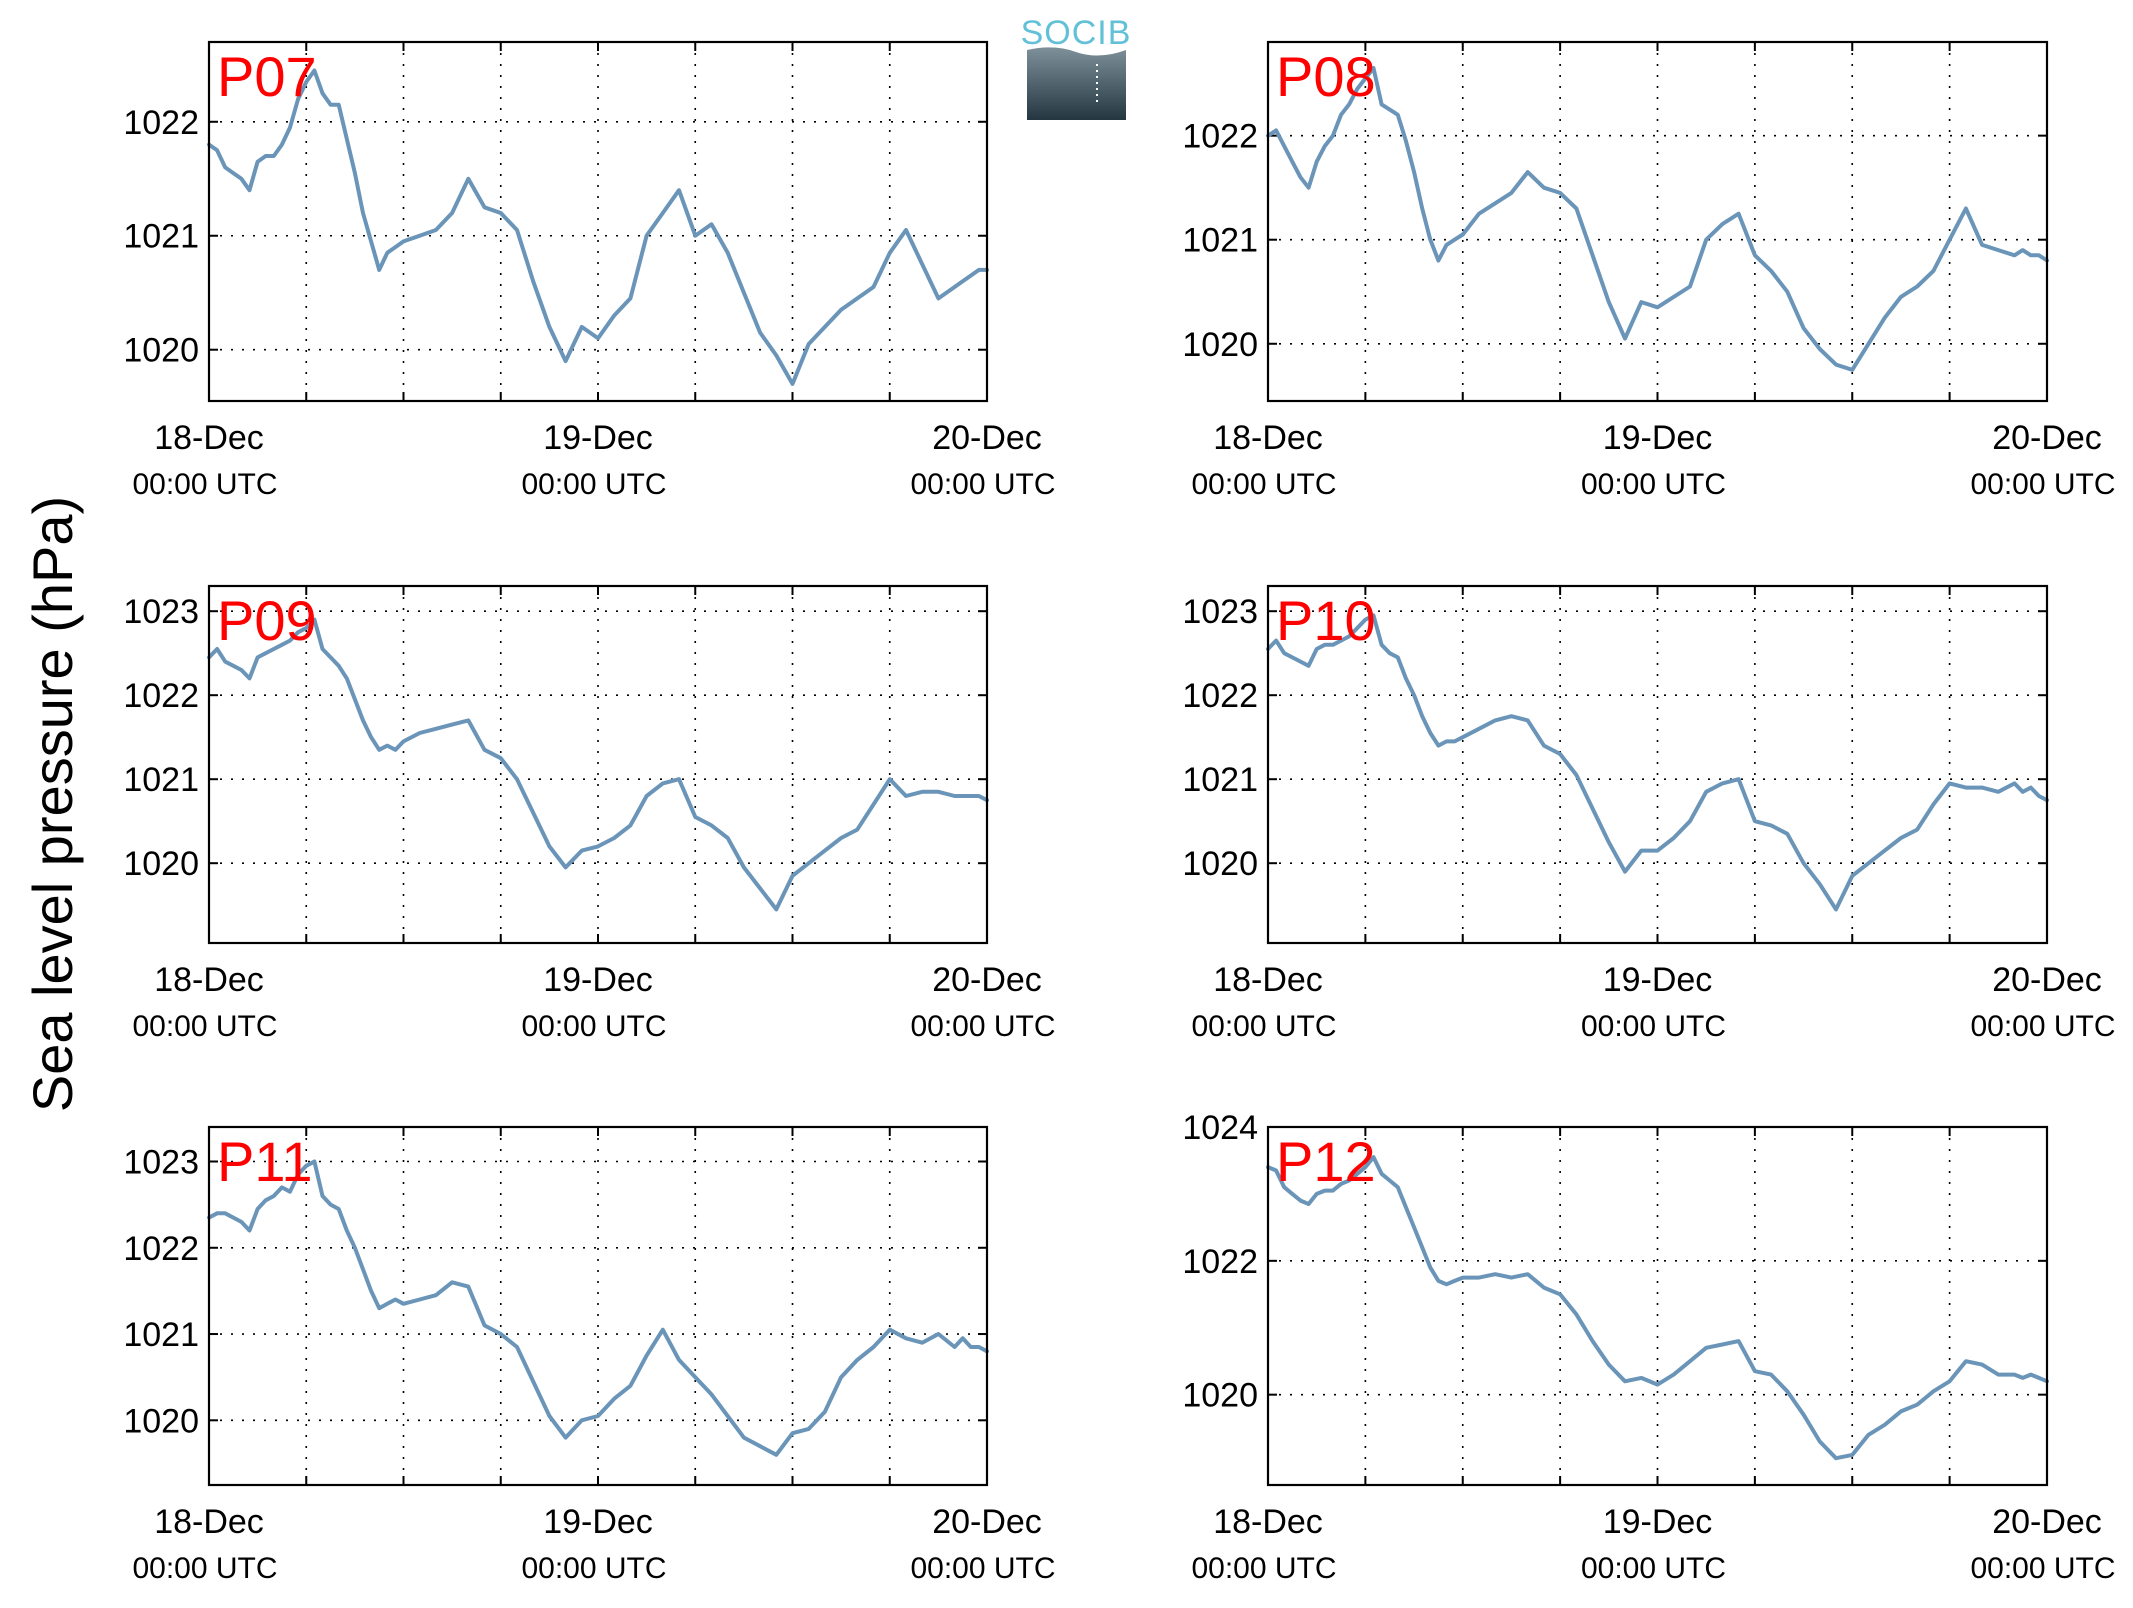 The height and width of the screenshot is (1608, 2133). Describe the element at coordinates (1326, 1161) in the screenshot. I see `panel-label: P12` at that location.